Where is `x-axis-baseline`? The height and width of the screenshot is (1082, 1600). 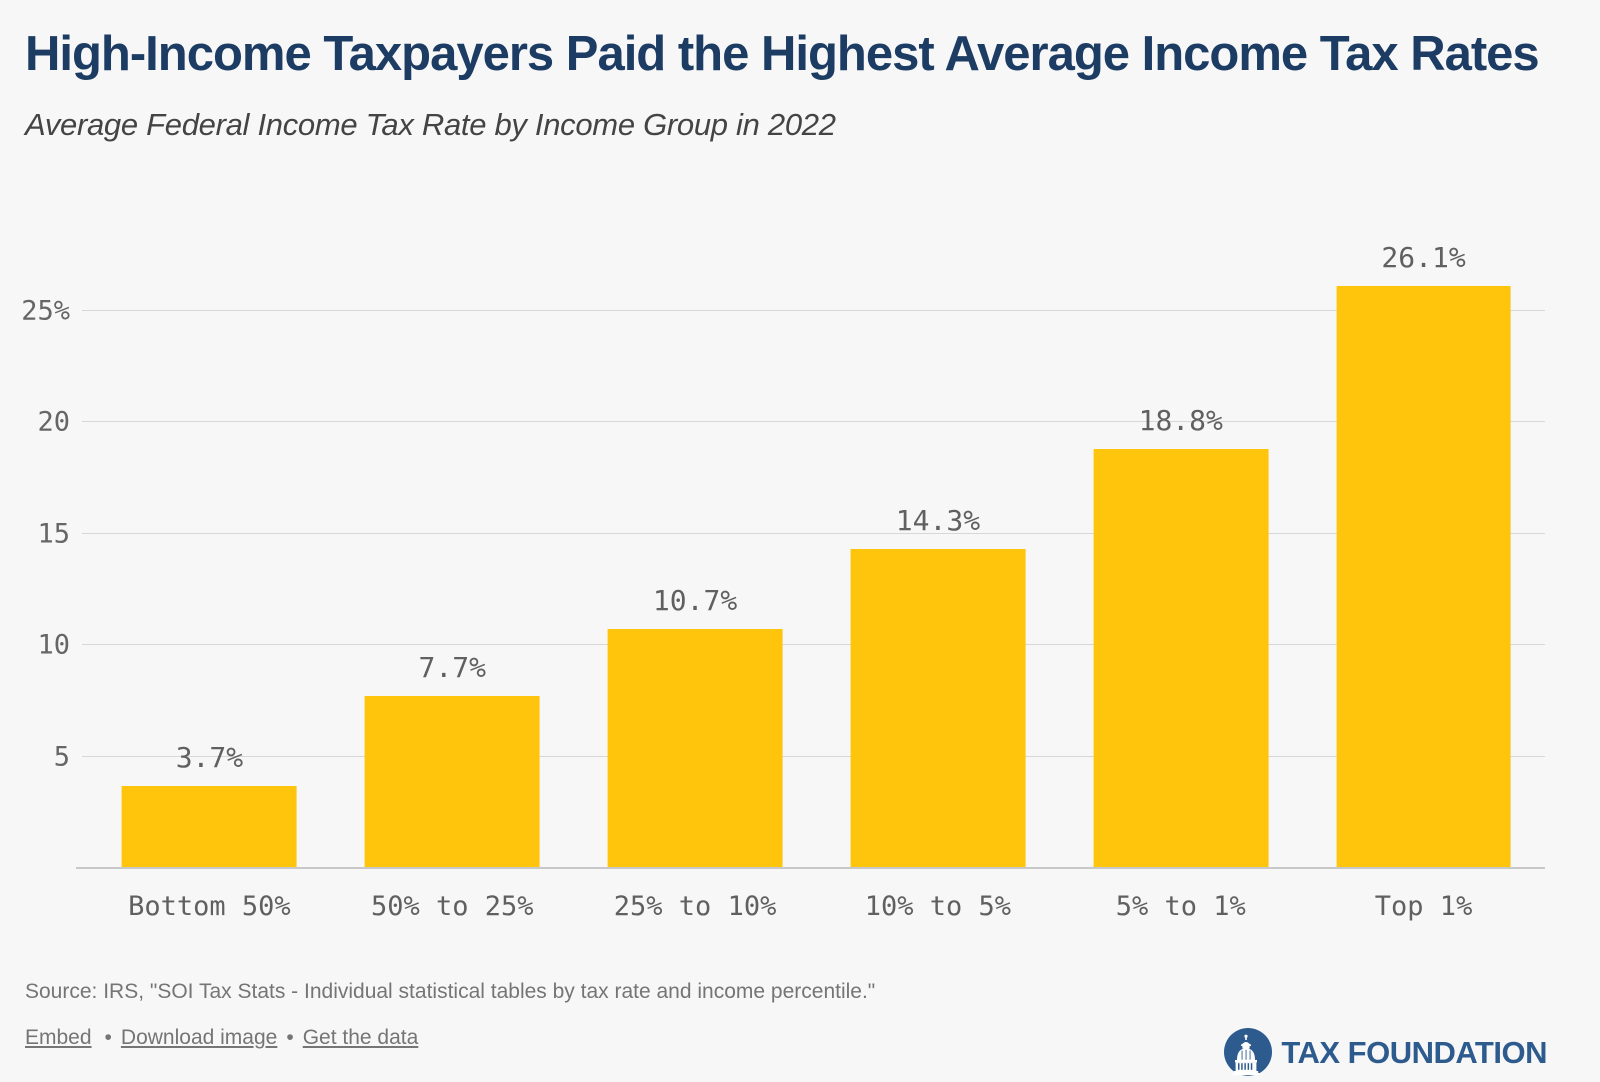
x-axis-baseline is located at coordinates (810, 868).